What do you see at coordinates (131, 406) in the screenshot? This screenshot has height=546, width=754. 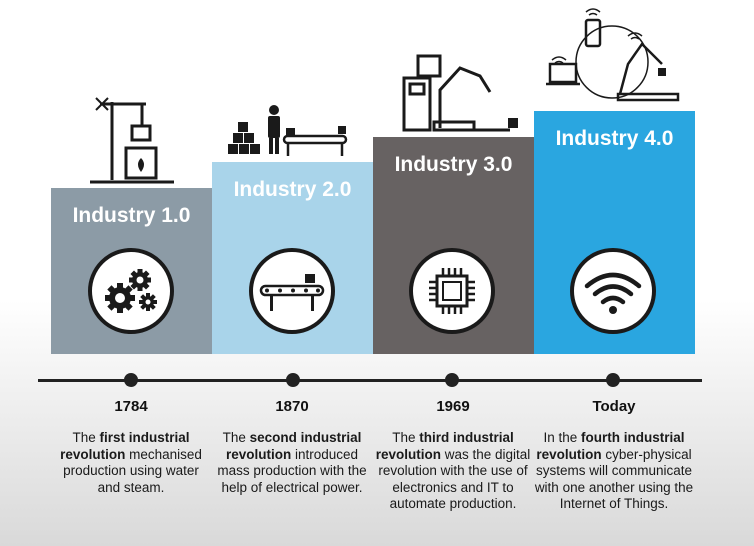 I see `stage-1-year: 1784` at bounding box center [131, 406].